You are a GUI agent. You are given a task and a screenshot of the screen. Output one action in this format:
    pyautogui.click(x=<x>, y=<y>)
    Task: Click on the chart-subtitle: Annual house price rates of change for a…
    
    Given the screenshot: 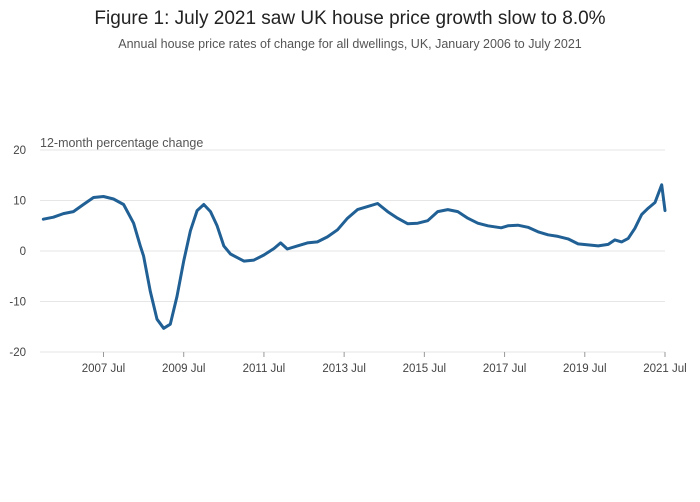 What is the action you would take?
    pyautogui.click(x=350, y=44)
    